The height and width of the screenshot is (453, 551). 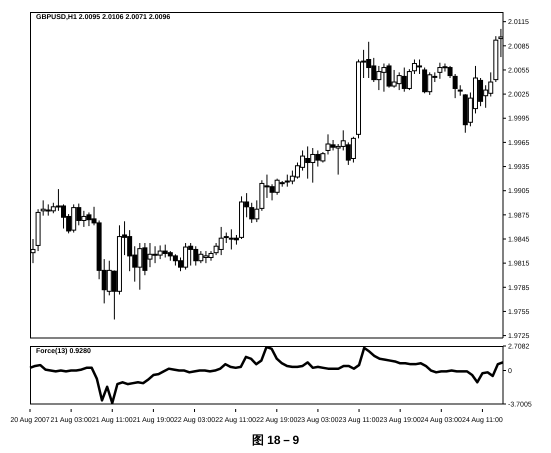 What do you see at coordinates (266, 375) in the screenshot?
I see `line-series` at bounding box center [266, 375].